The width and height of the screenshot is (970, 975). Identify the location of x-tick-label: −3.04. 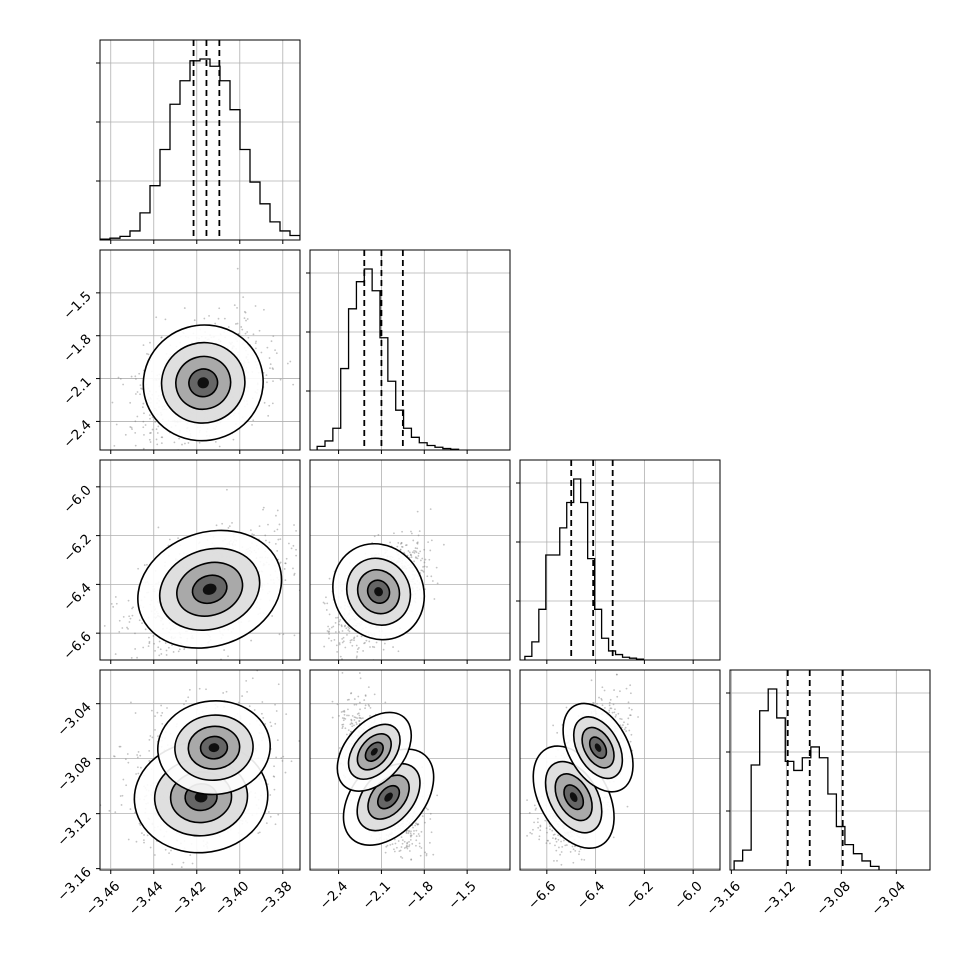
(888, 898).